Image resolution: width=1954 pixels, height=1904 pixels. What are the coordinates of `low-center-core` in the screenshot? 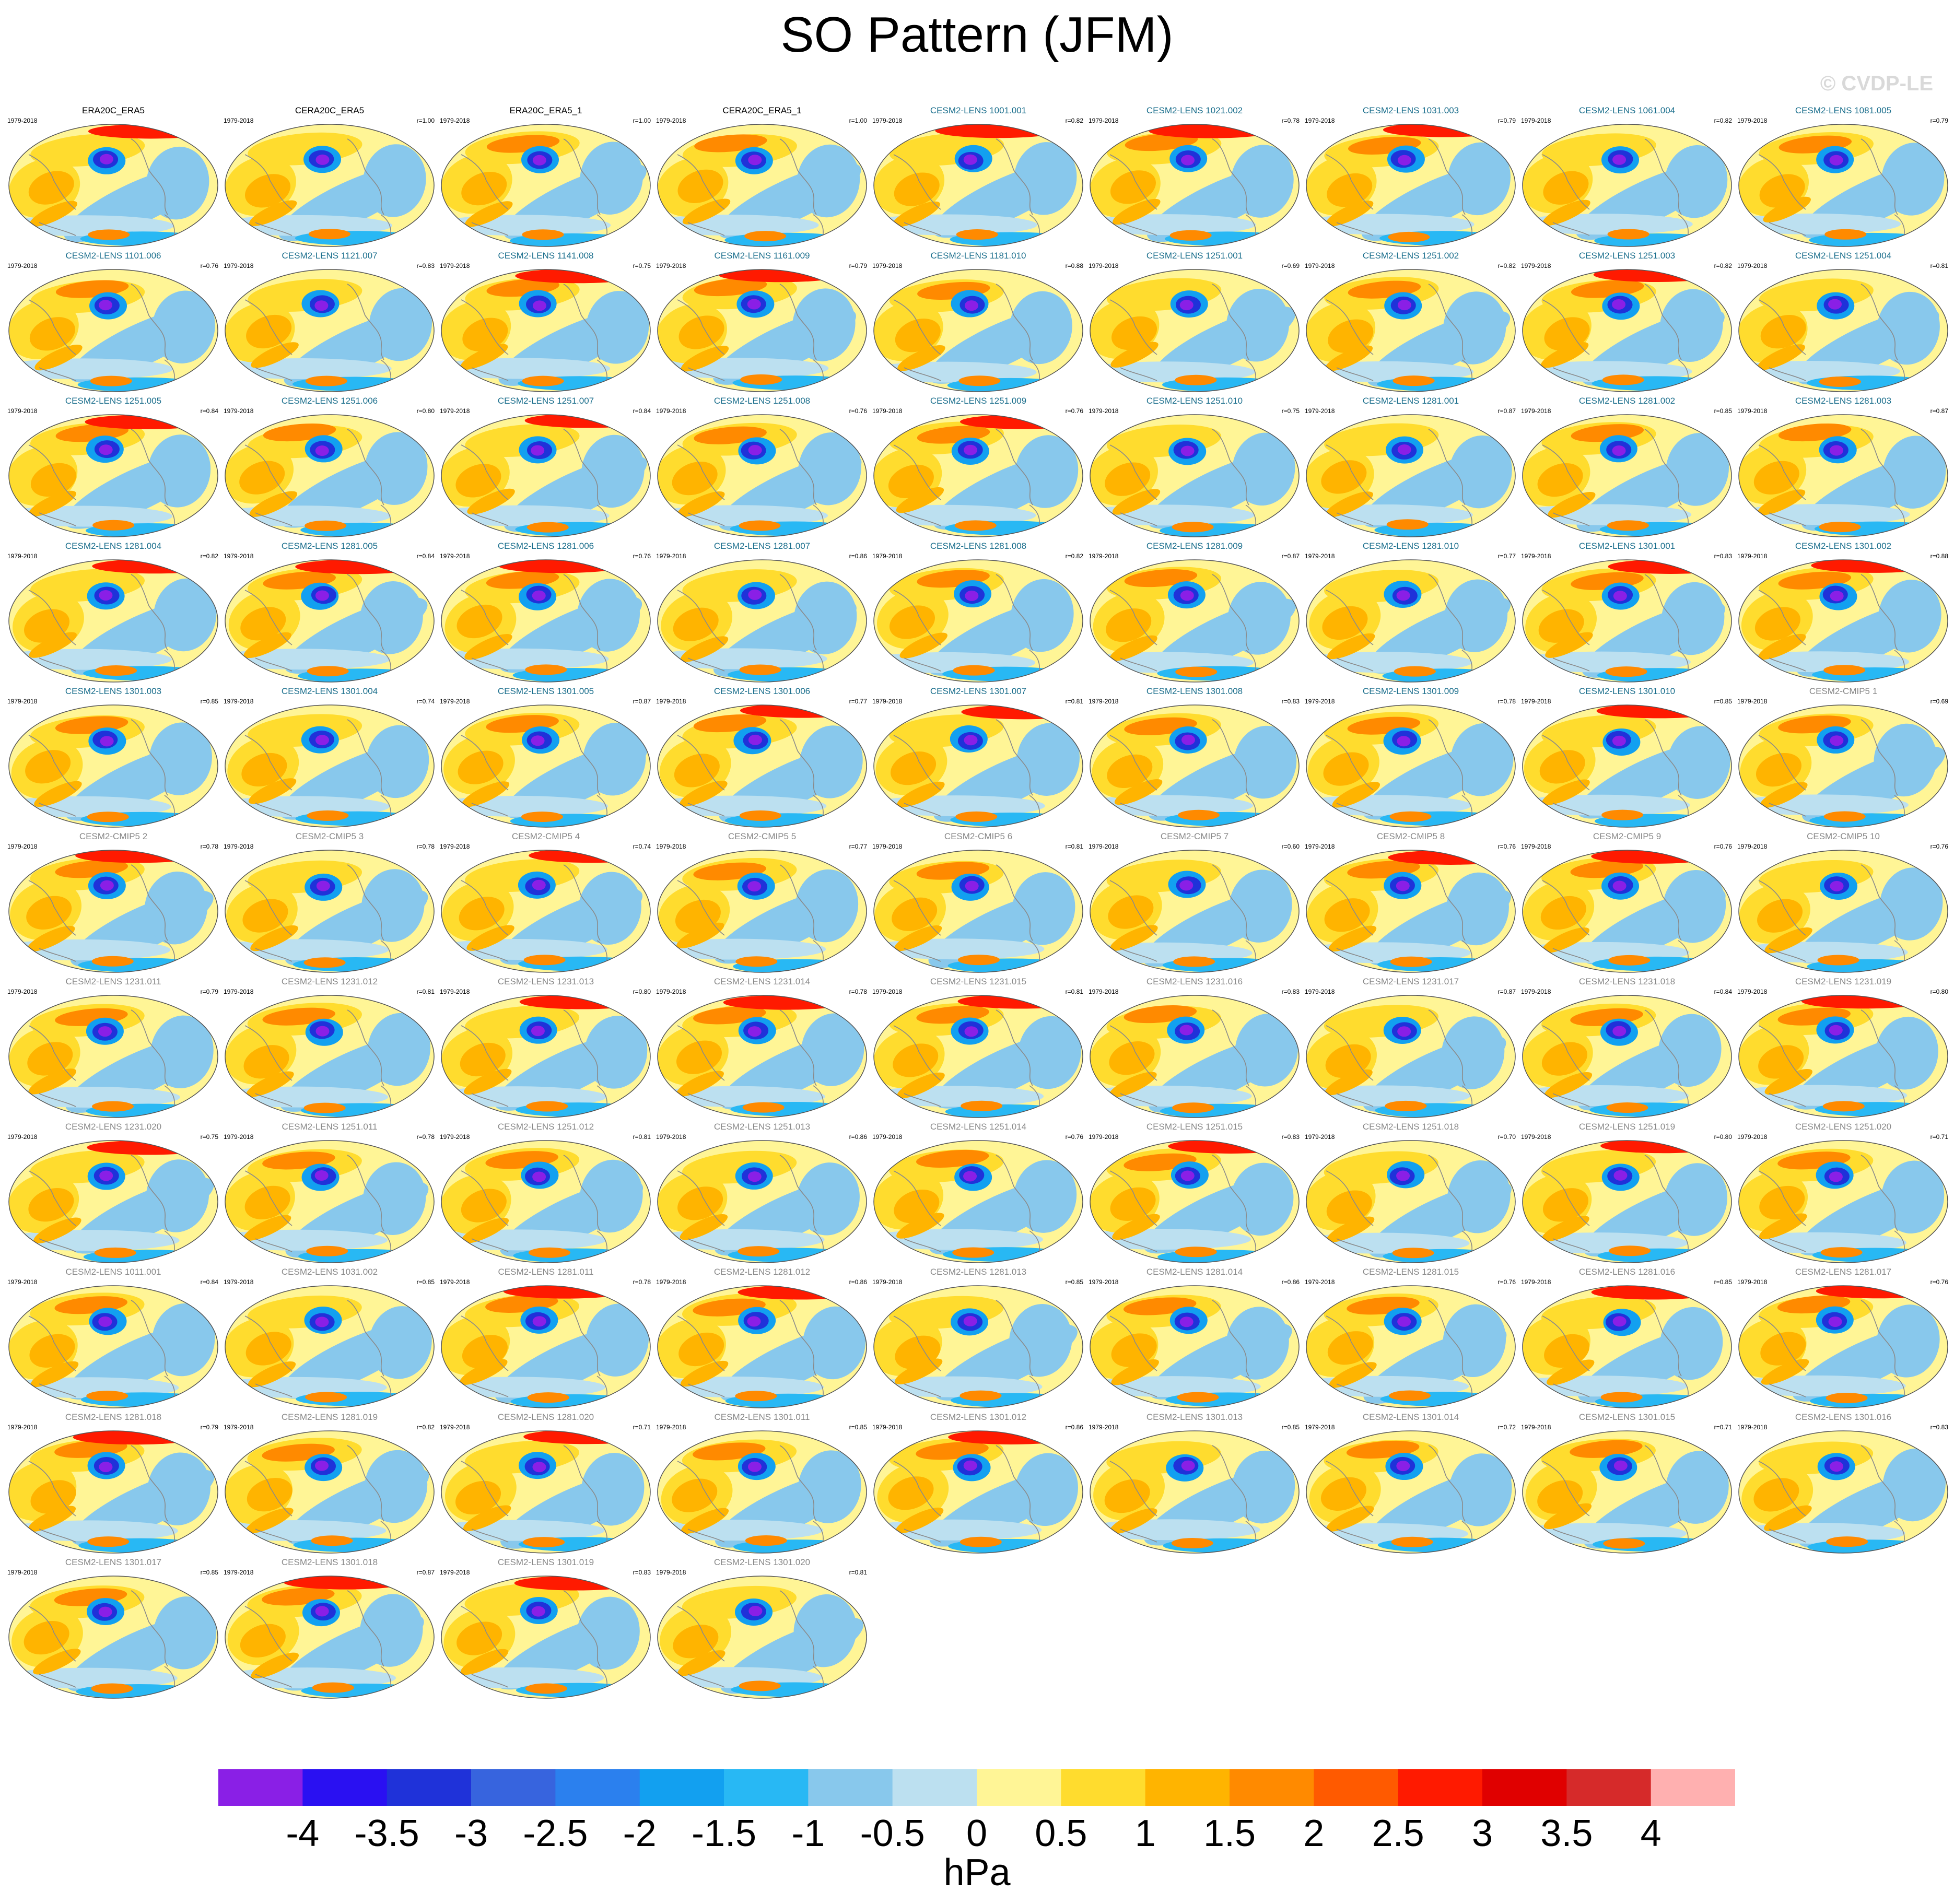 It's located at (755, 160).